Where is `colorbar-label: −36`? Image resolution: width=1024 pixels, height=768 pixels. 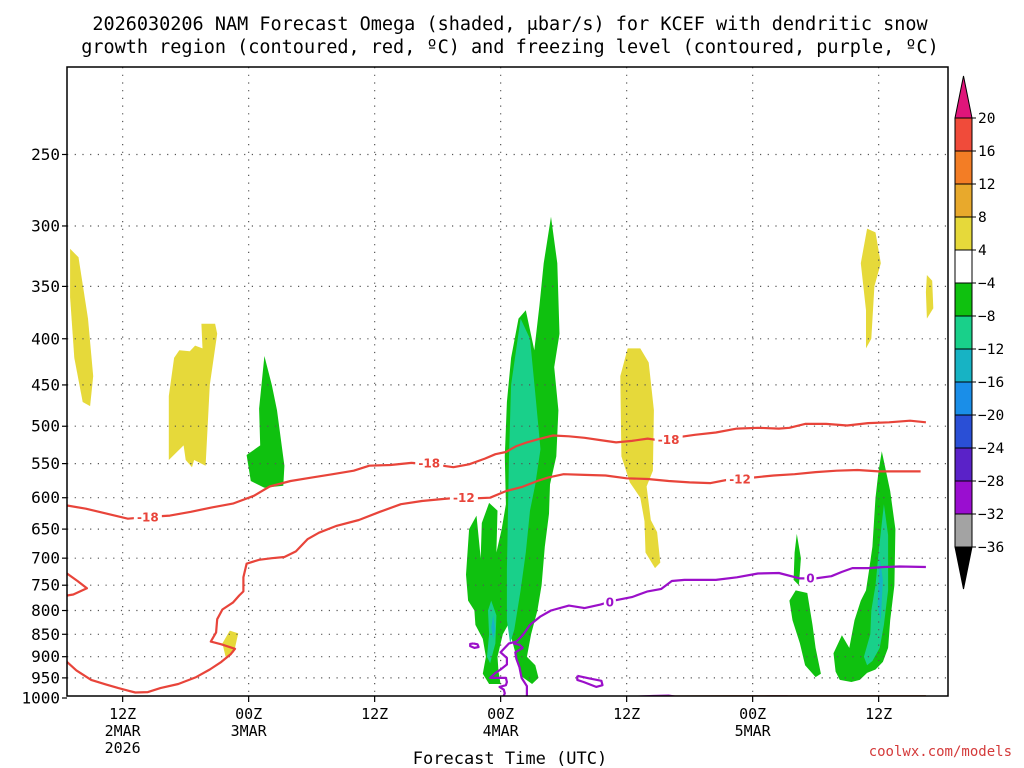 colorbar-label: −36 is located at coordinates (991, 548).